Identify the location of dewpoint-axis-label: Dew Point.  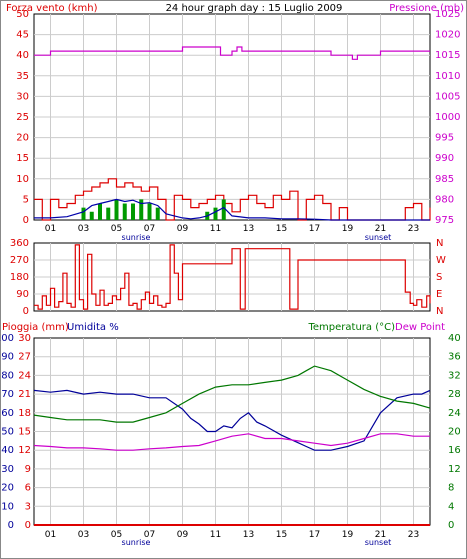
(420, 327).